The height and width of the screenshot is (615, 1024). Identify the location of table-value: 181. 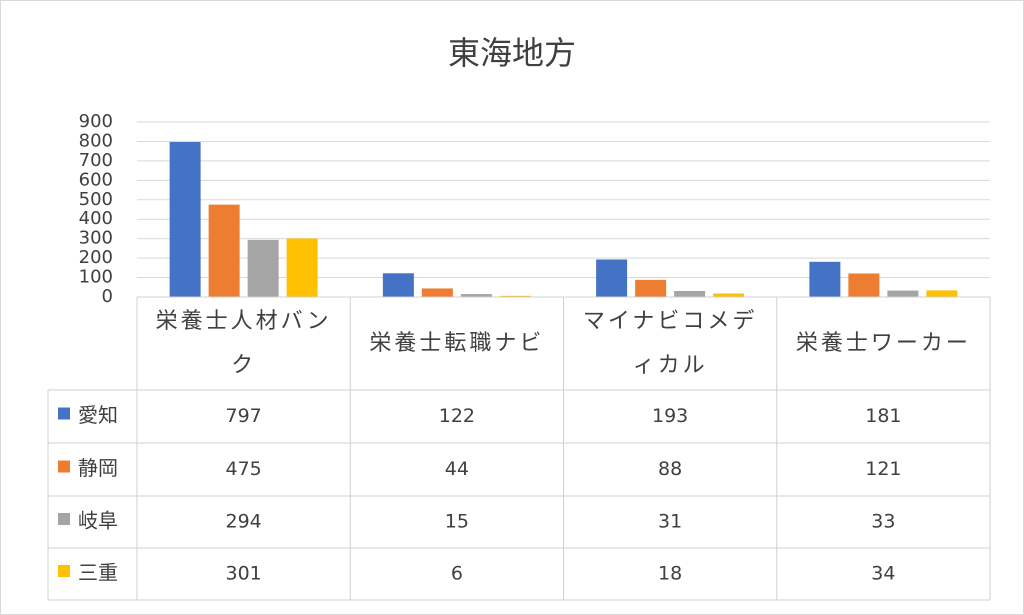
(883, 416).